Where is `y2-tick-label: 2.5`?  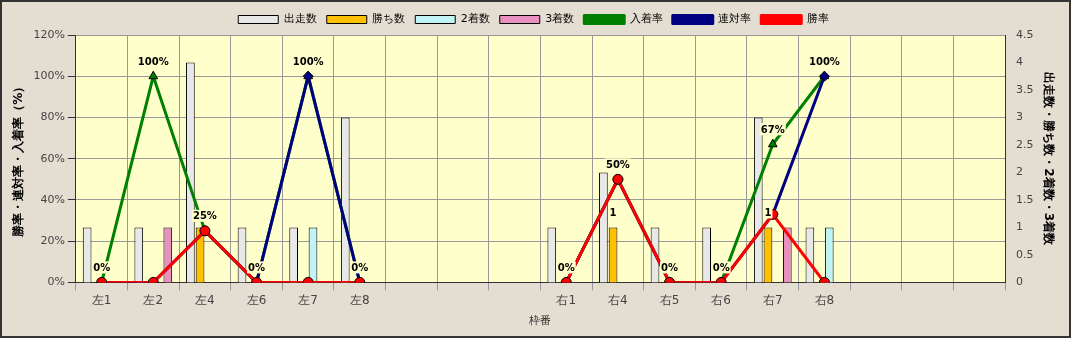
y2-tick-label: 2.5 is located at coordinates (1025, 144).